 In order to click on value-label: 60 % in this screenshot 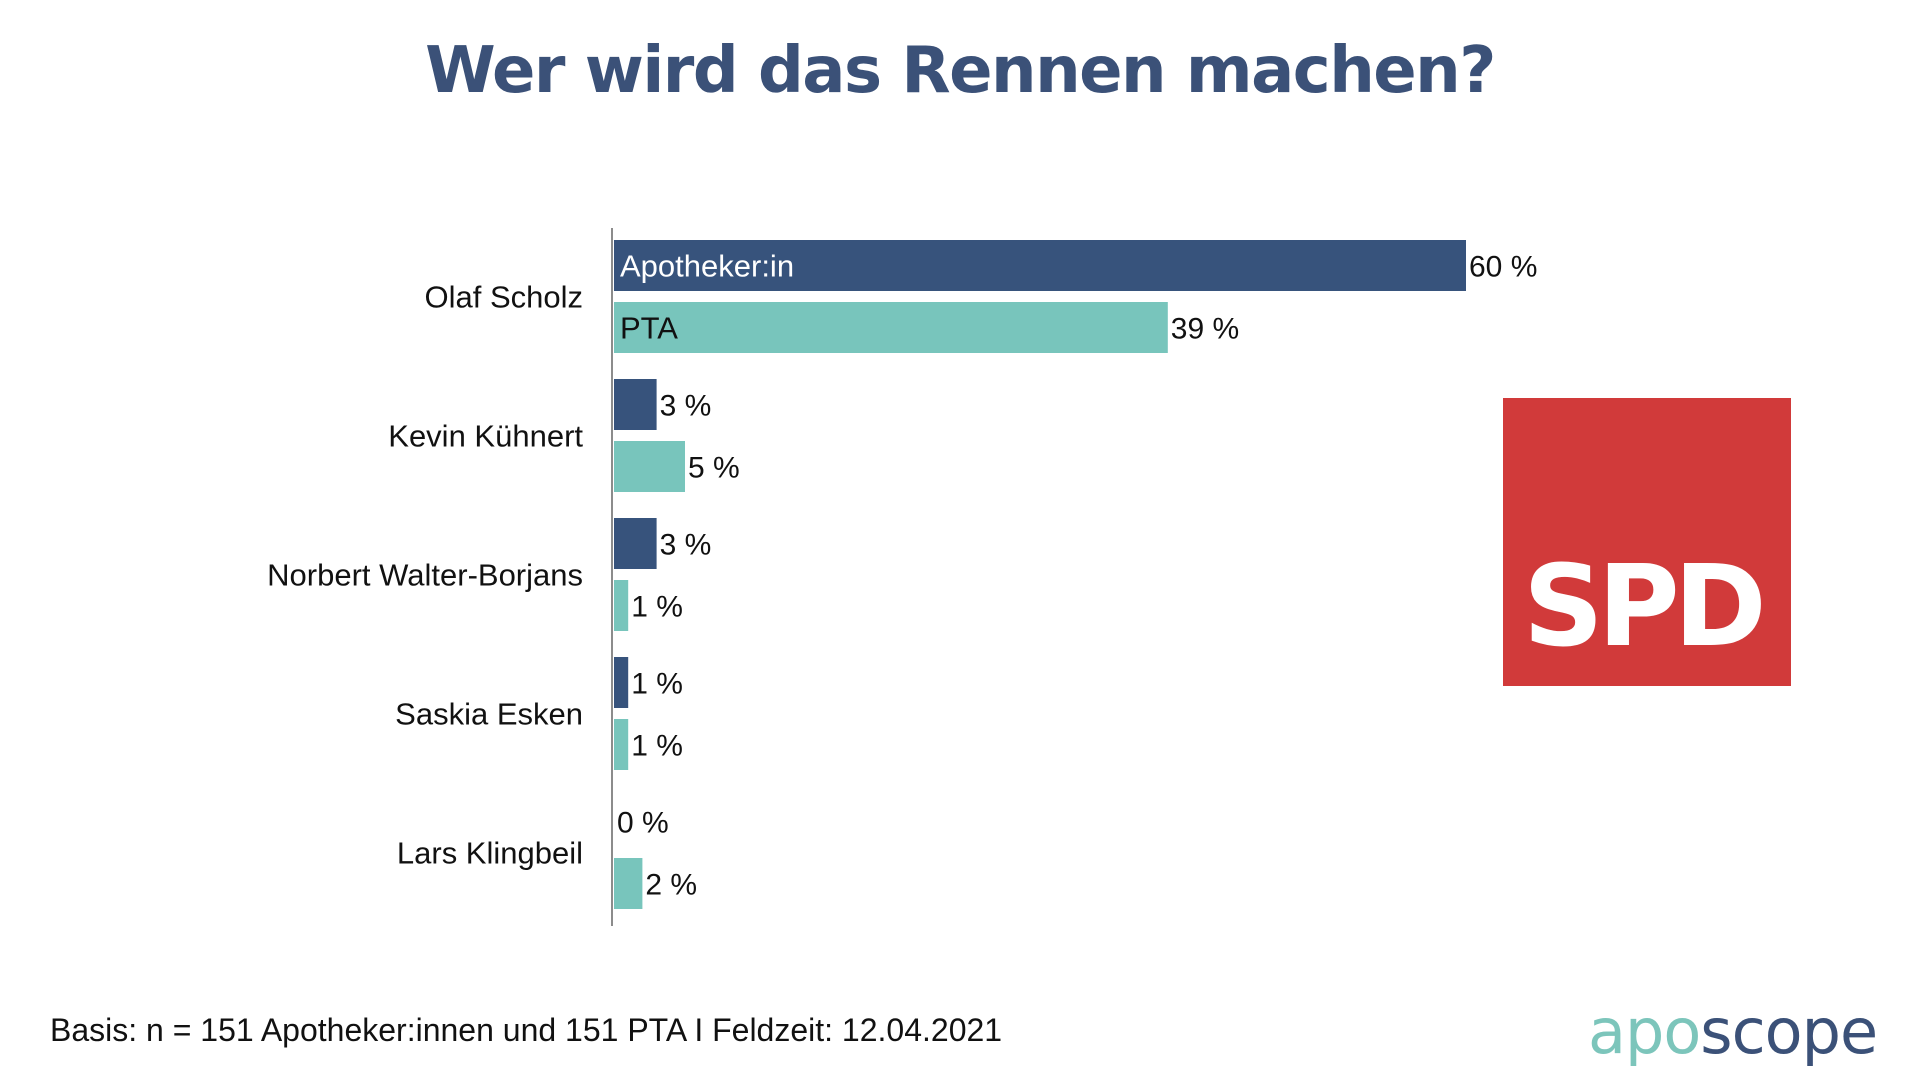, I will do `click(1503, 267)`.